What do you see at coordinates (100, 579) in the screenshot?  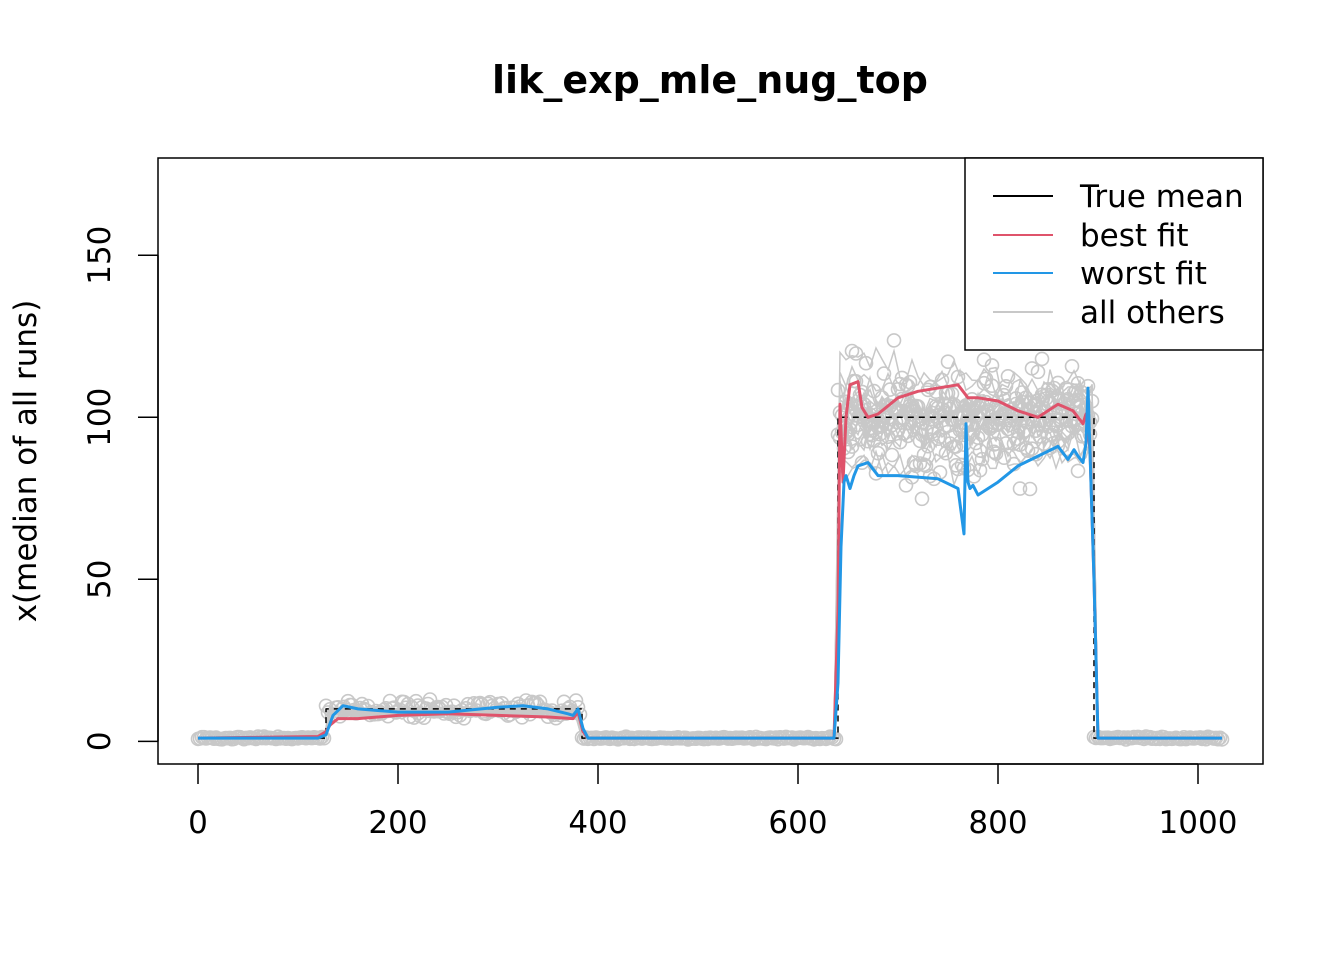 I see `y-tick-label: 50` at bounding box center [100, 579].